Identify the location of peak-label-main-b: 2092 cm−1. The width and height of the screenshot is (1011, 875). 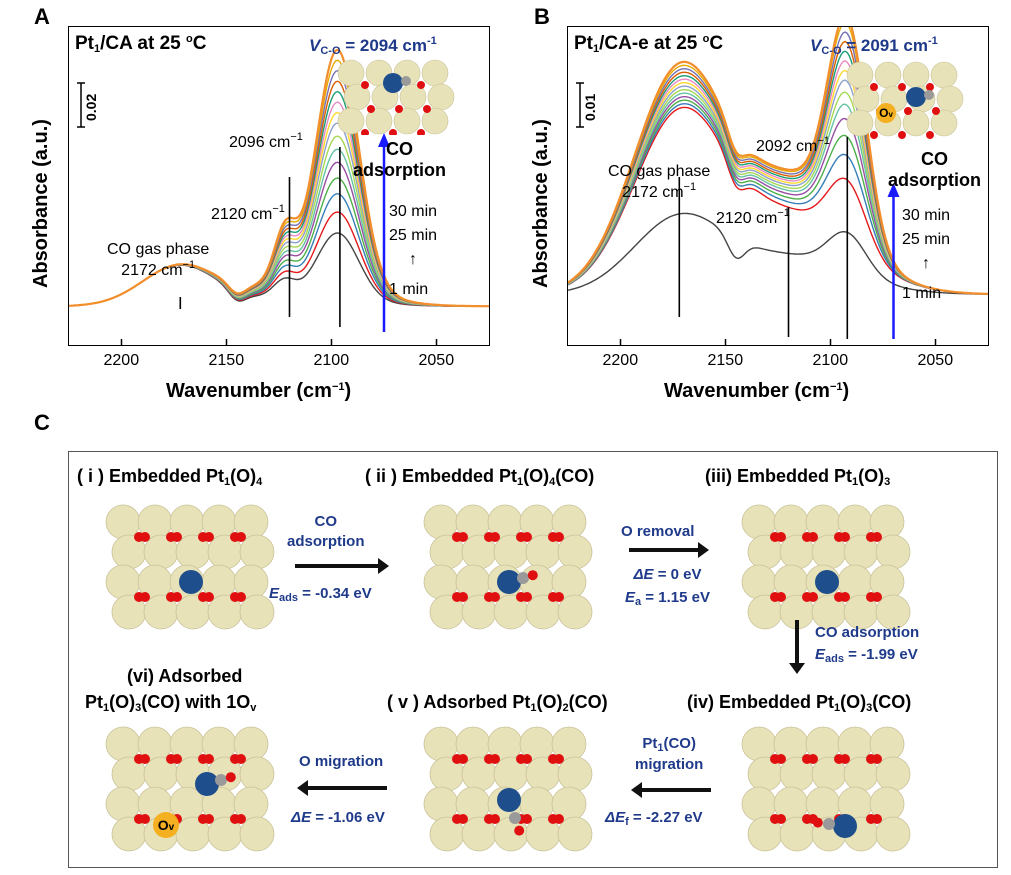
(793, 145).